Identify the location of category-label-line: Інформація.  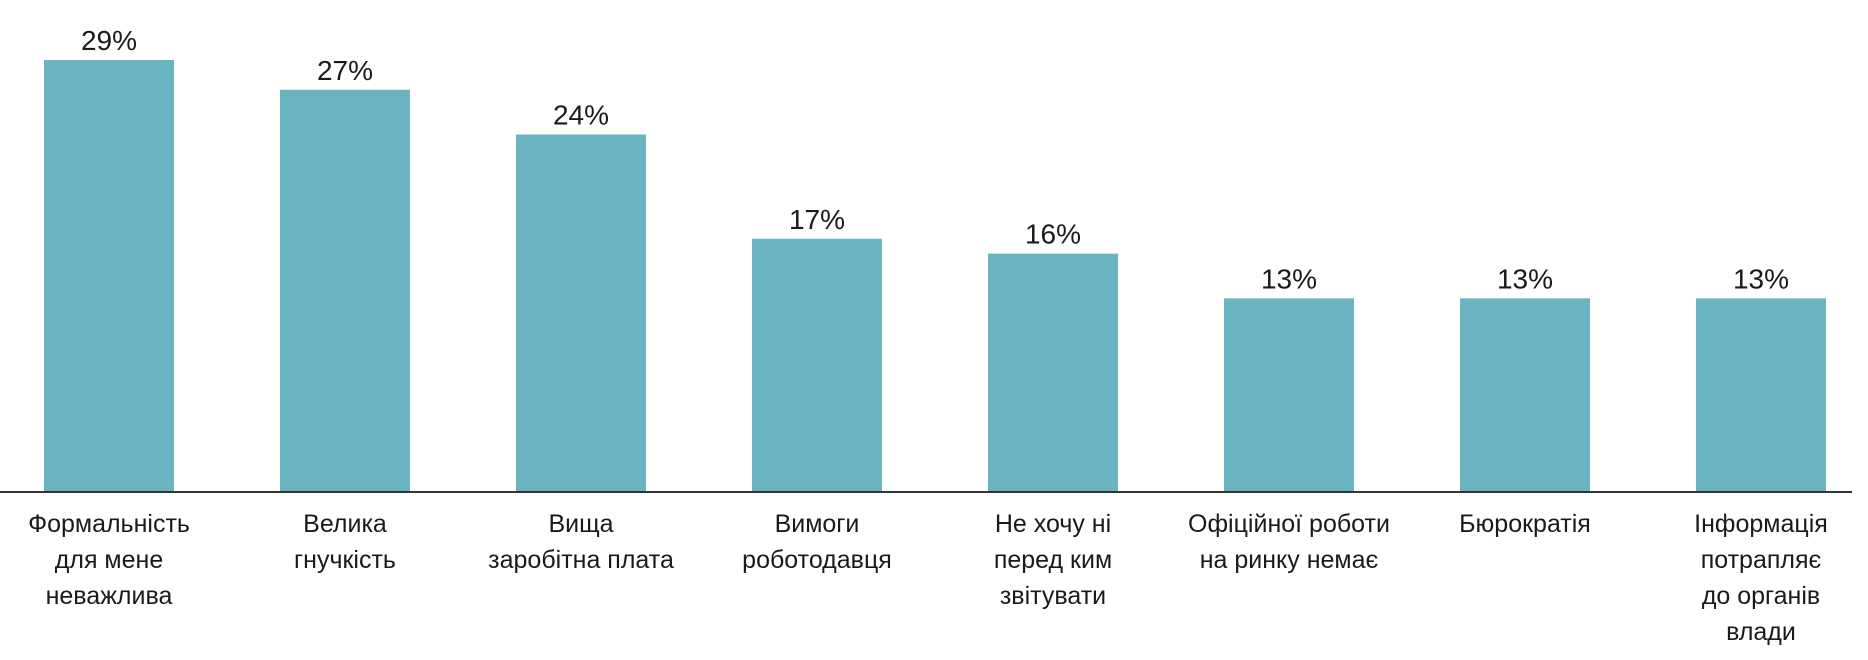
(1761, 524).